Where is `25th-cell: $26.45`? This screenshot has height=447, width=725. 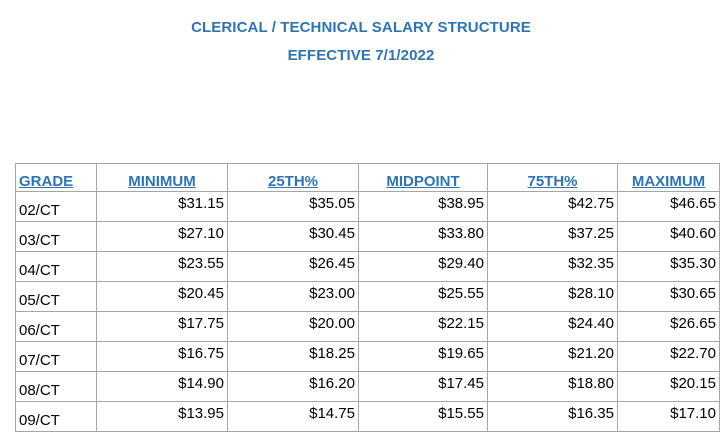 25th-cell: $26.45 is located at coordinates (293, 266).